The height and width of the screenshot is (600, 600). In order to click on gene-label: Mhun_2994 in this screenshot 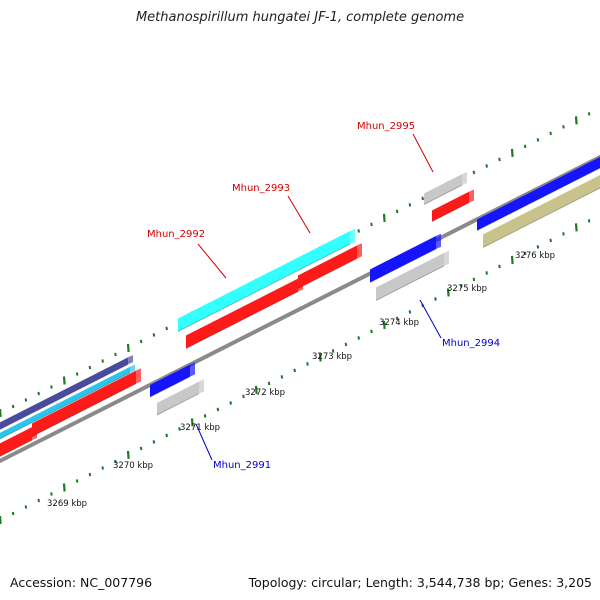, I will do `click(471, 343)`.